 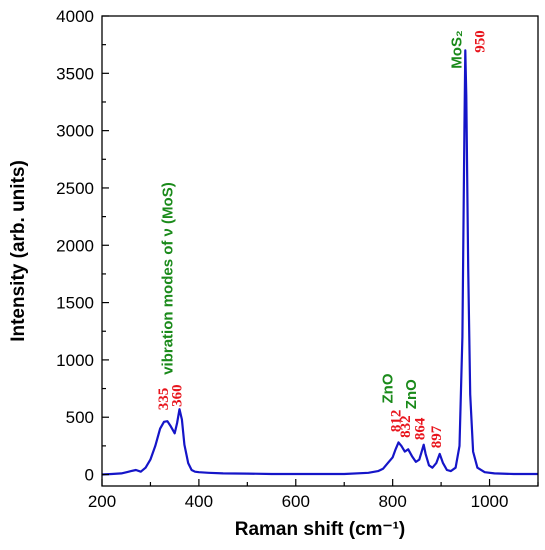 What do you see at coordinates (89, 475) in the screenshot?
I see `y-tick-label: 0` at bounding box center [89, 475].